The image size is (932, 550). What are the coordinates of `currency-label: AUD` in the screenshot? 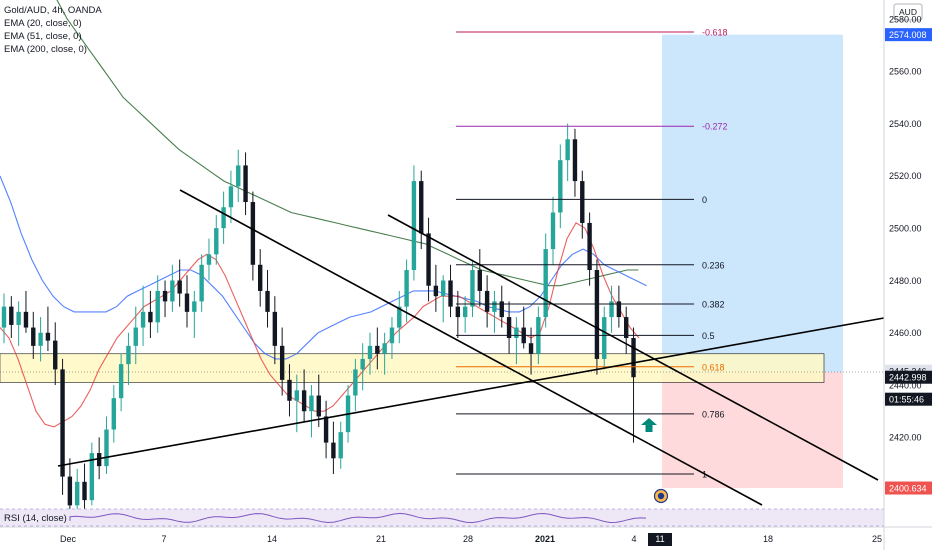 It's located at (908, 12).